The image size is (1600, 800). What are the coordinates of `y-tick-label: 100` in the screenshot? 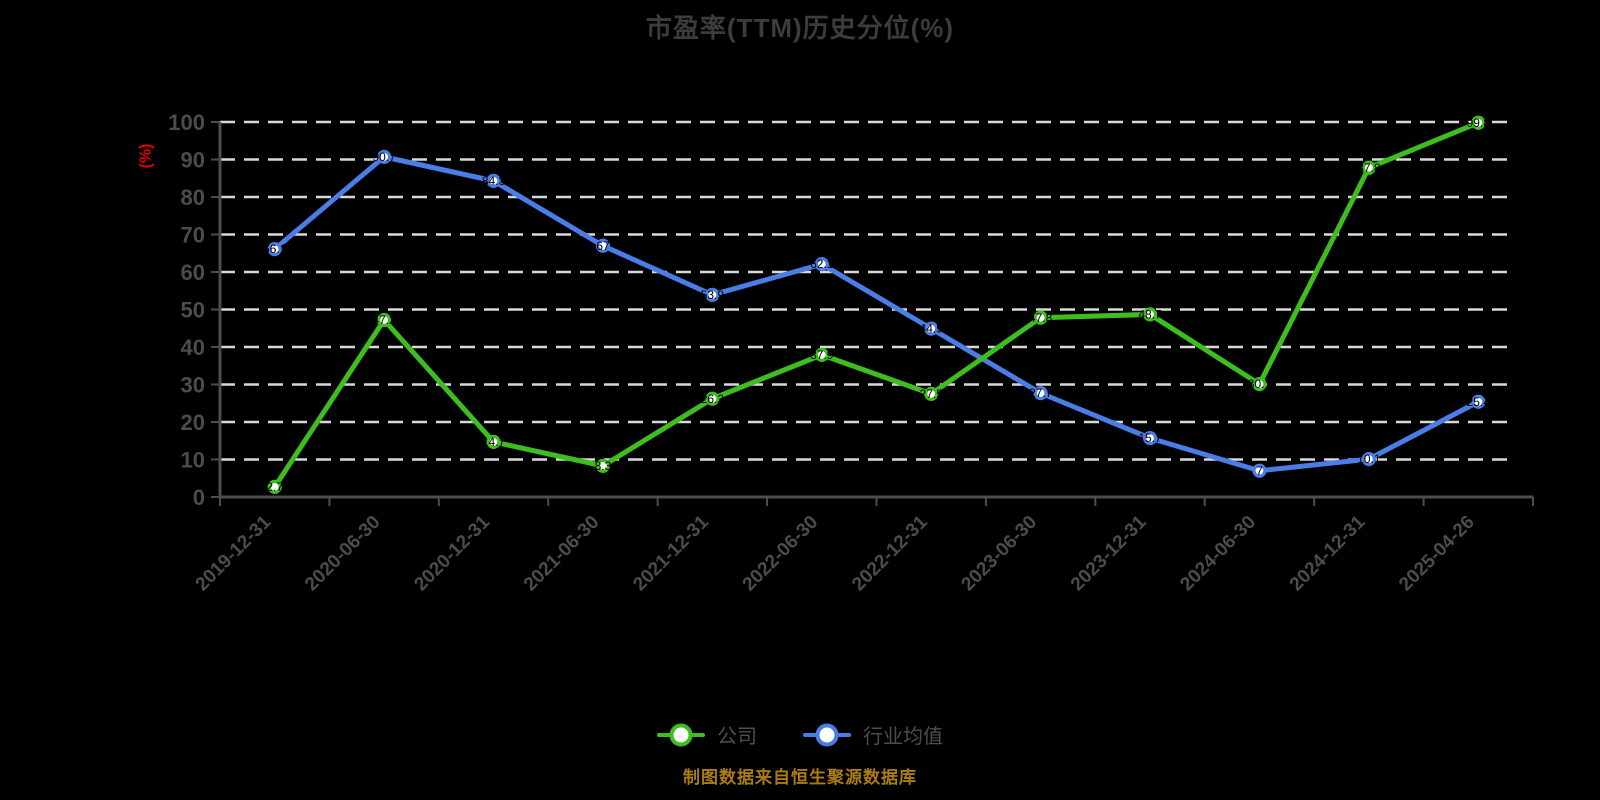 It's located at (186, 122).